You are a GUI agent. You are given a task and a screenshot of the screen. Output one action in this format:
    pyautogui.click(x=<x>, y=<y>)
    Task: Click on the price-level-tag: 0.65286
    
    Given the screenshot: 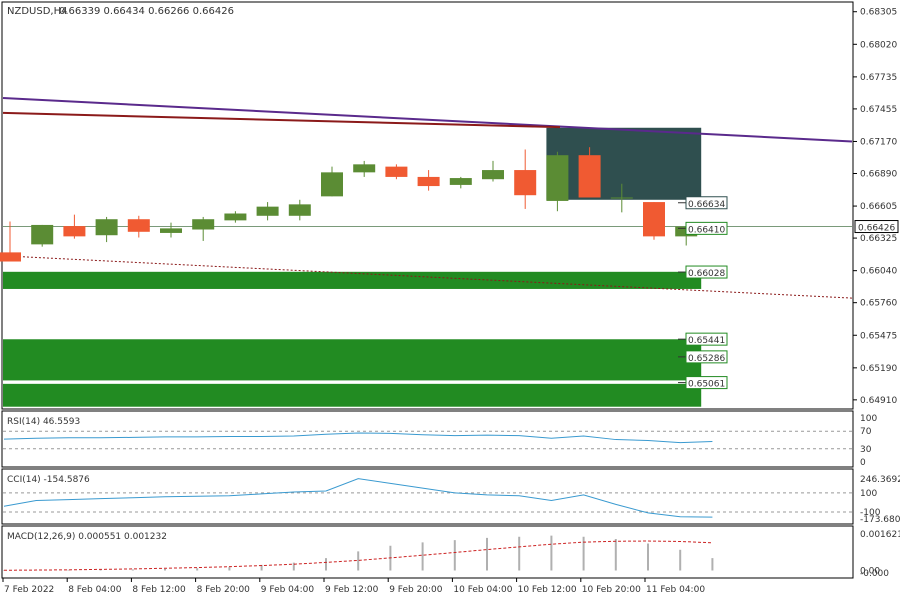 What is the action you would take?
    pyautogui.click(x=703, y=357)
    